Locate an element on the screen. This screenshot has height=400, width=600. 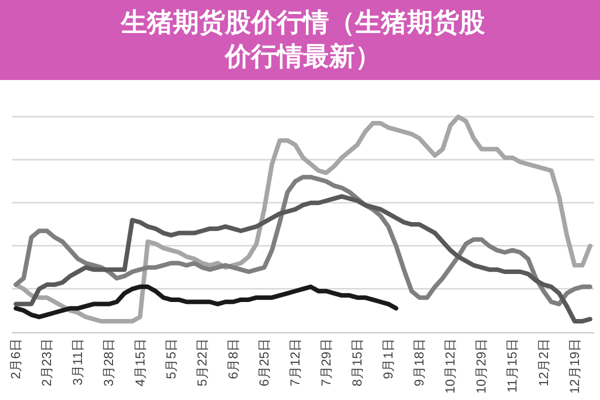
x-tick-label: 10月12日 is located at coordinates (450, 366).